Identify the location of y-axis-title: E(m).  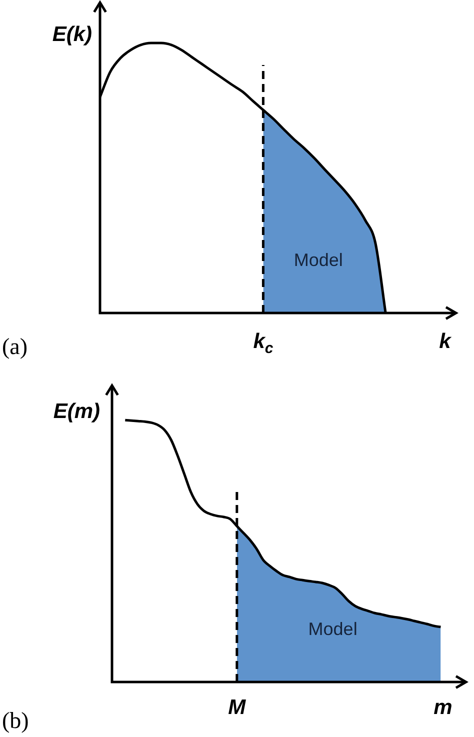
(76, 411).